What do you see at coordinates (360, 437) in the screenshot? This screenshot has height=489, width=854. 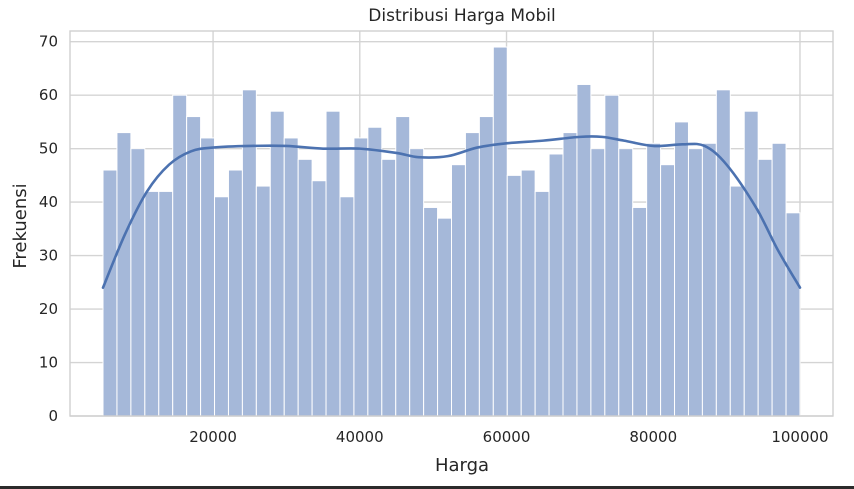 I see `x-tick-label: 40000` at bounding box center [360, 437].